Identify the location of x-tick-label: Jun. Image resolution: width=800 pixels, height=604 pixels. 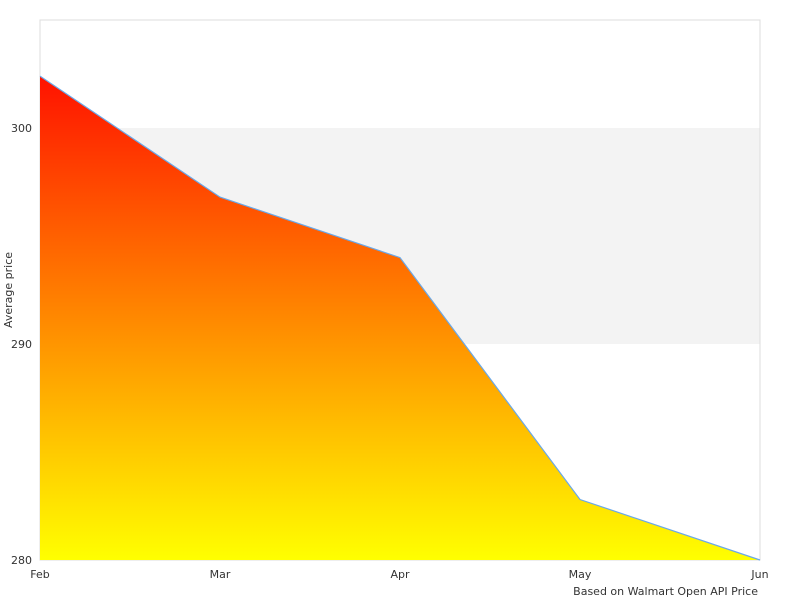
(759, 574).